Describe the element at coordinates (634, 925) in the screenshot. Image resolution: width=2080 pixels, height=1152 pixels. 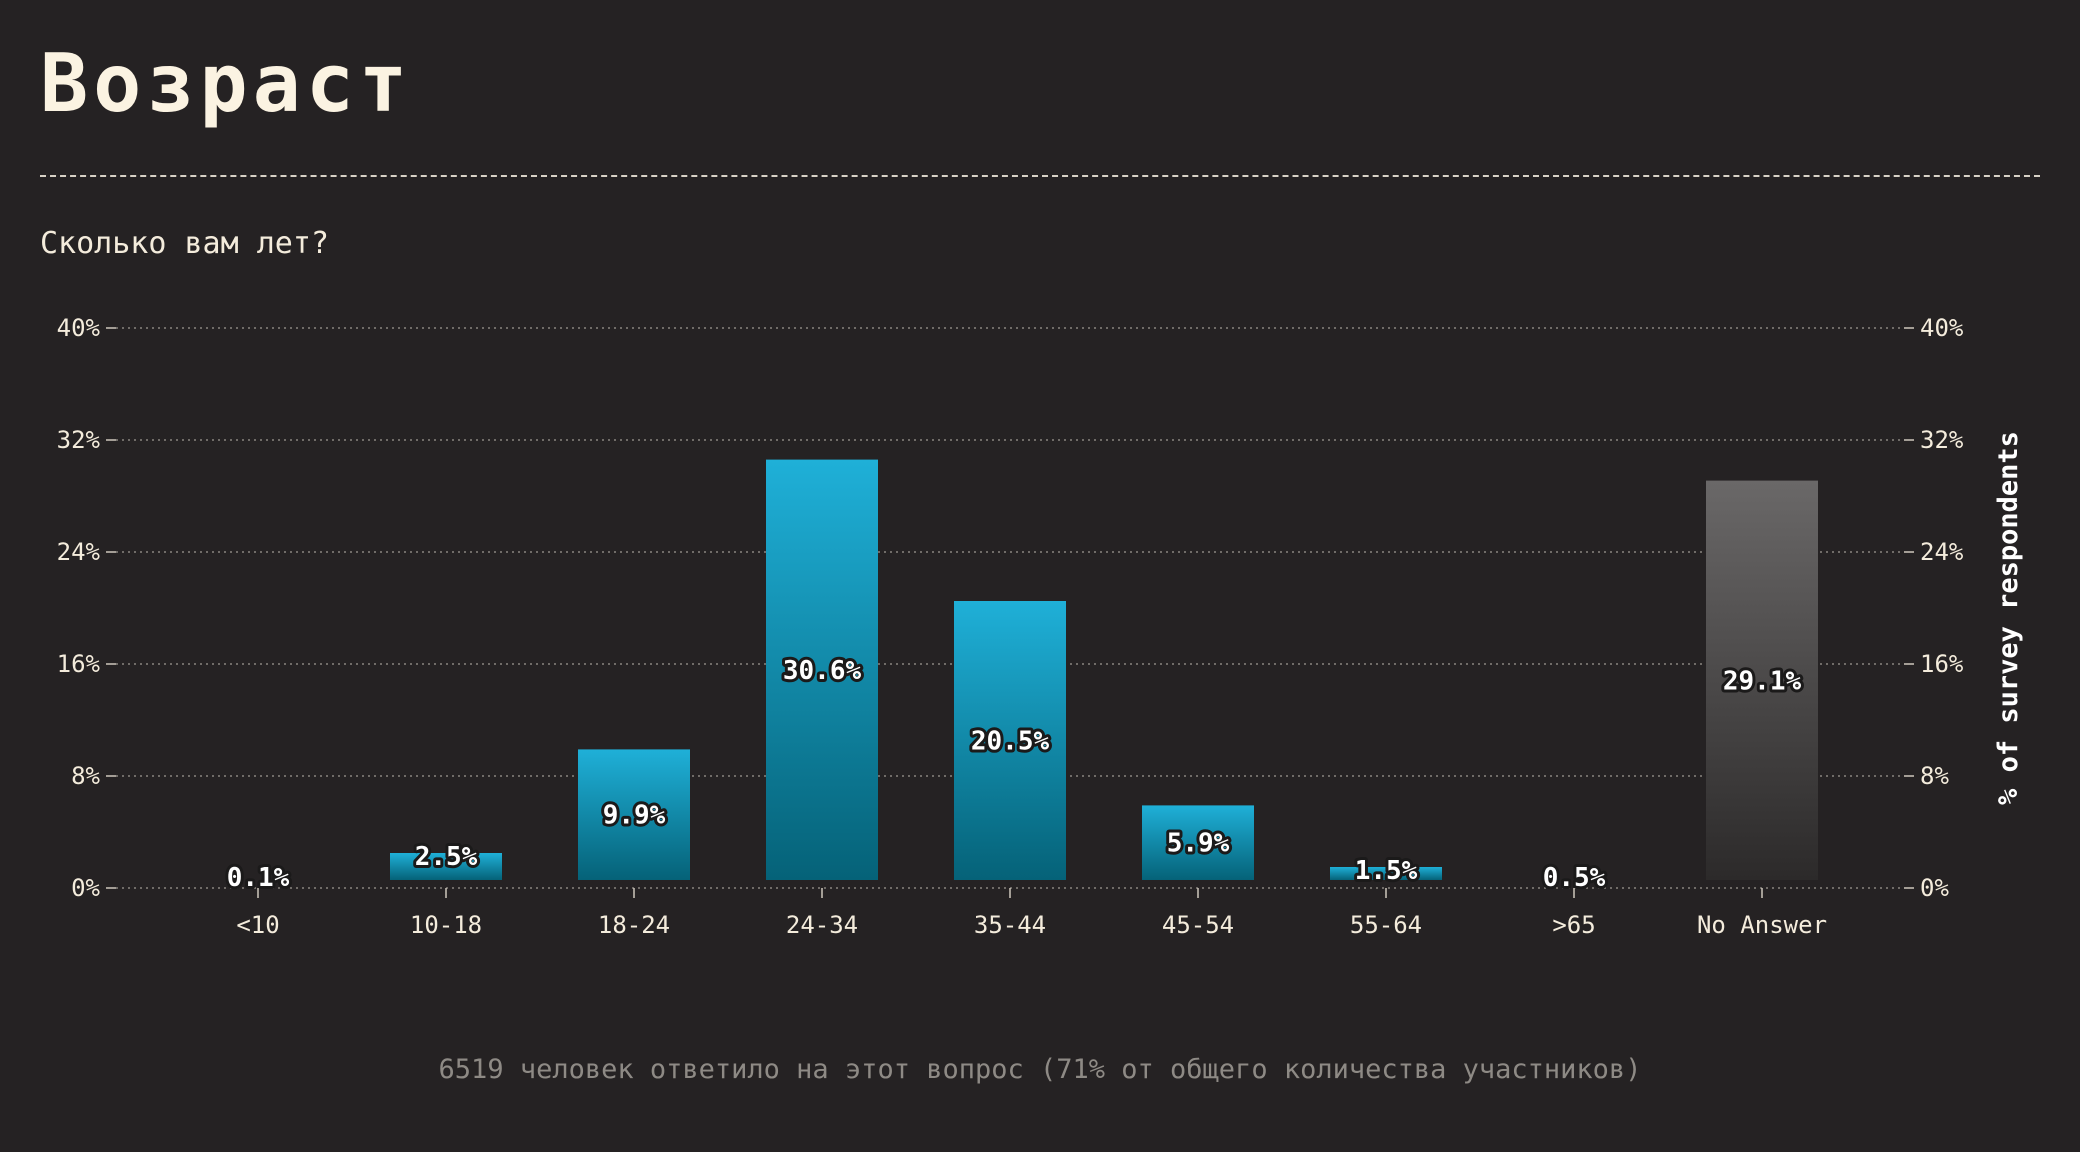
I see `x-tick-label: 18-24` at that location.